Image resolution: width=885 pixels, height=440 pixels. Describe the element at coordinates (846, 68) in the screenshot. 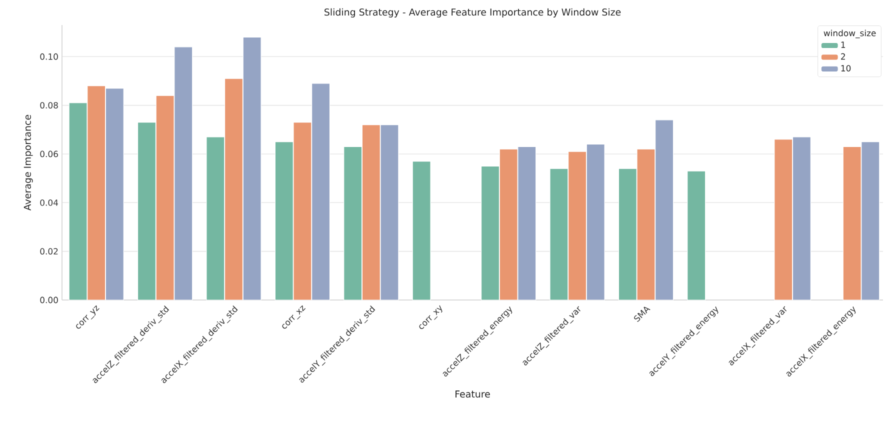

I see `legend-label: 10` at that location.